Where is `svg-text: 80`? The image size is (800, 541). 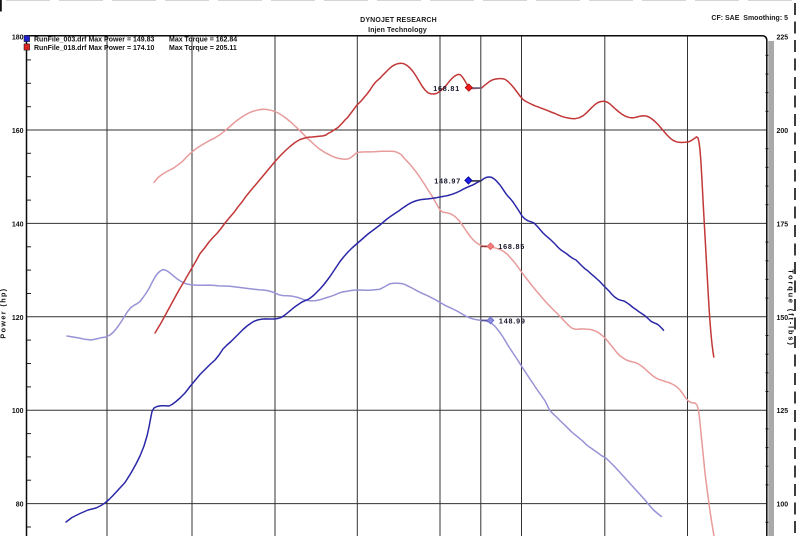 svg-text: 80 is located at coordinates (20, 505).